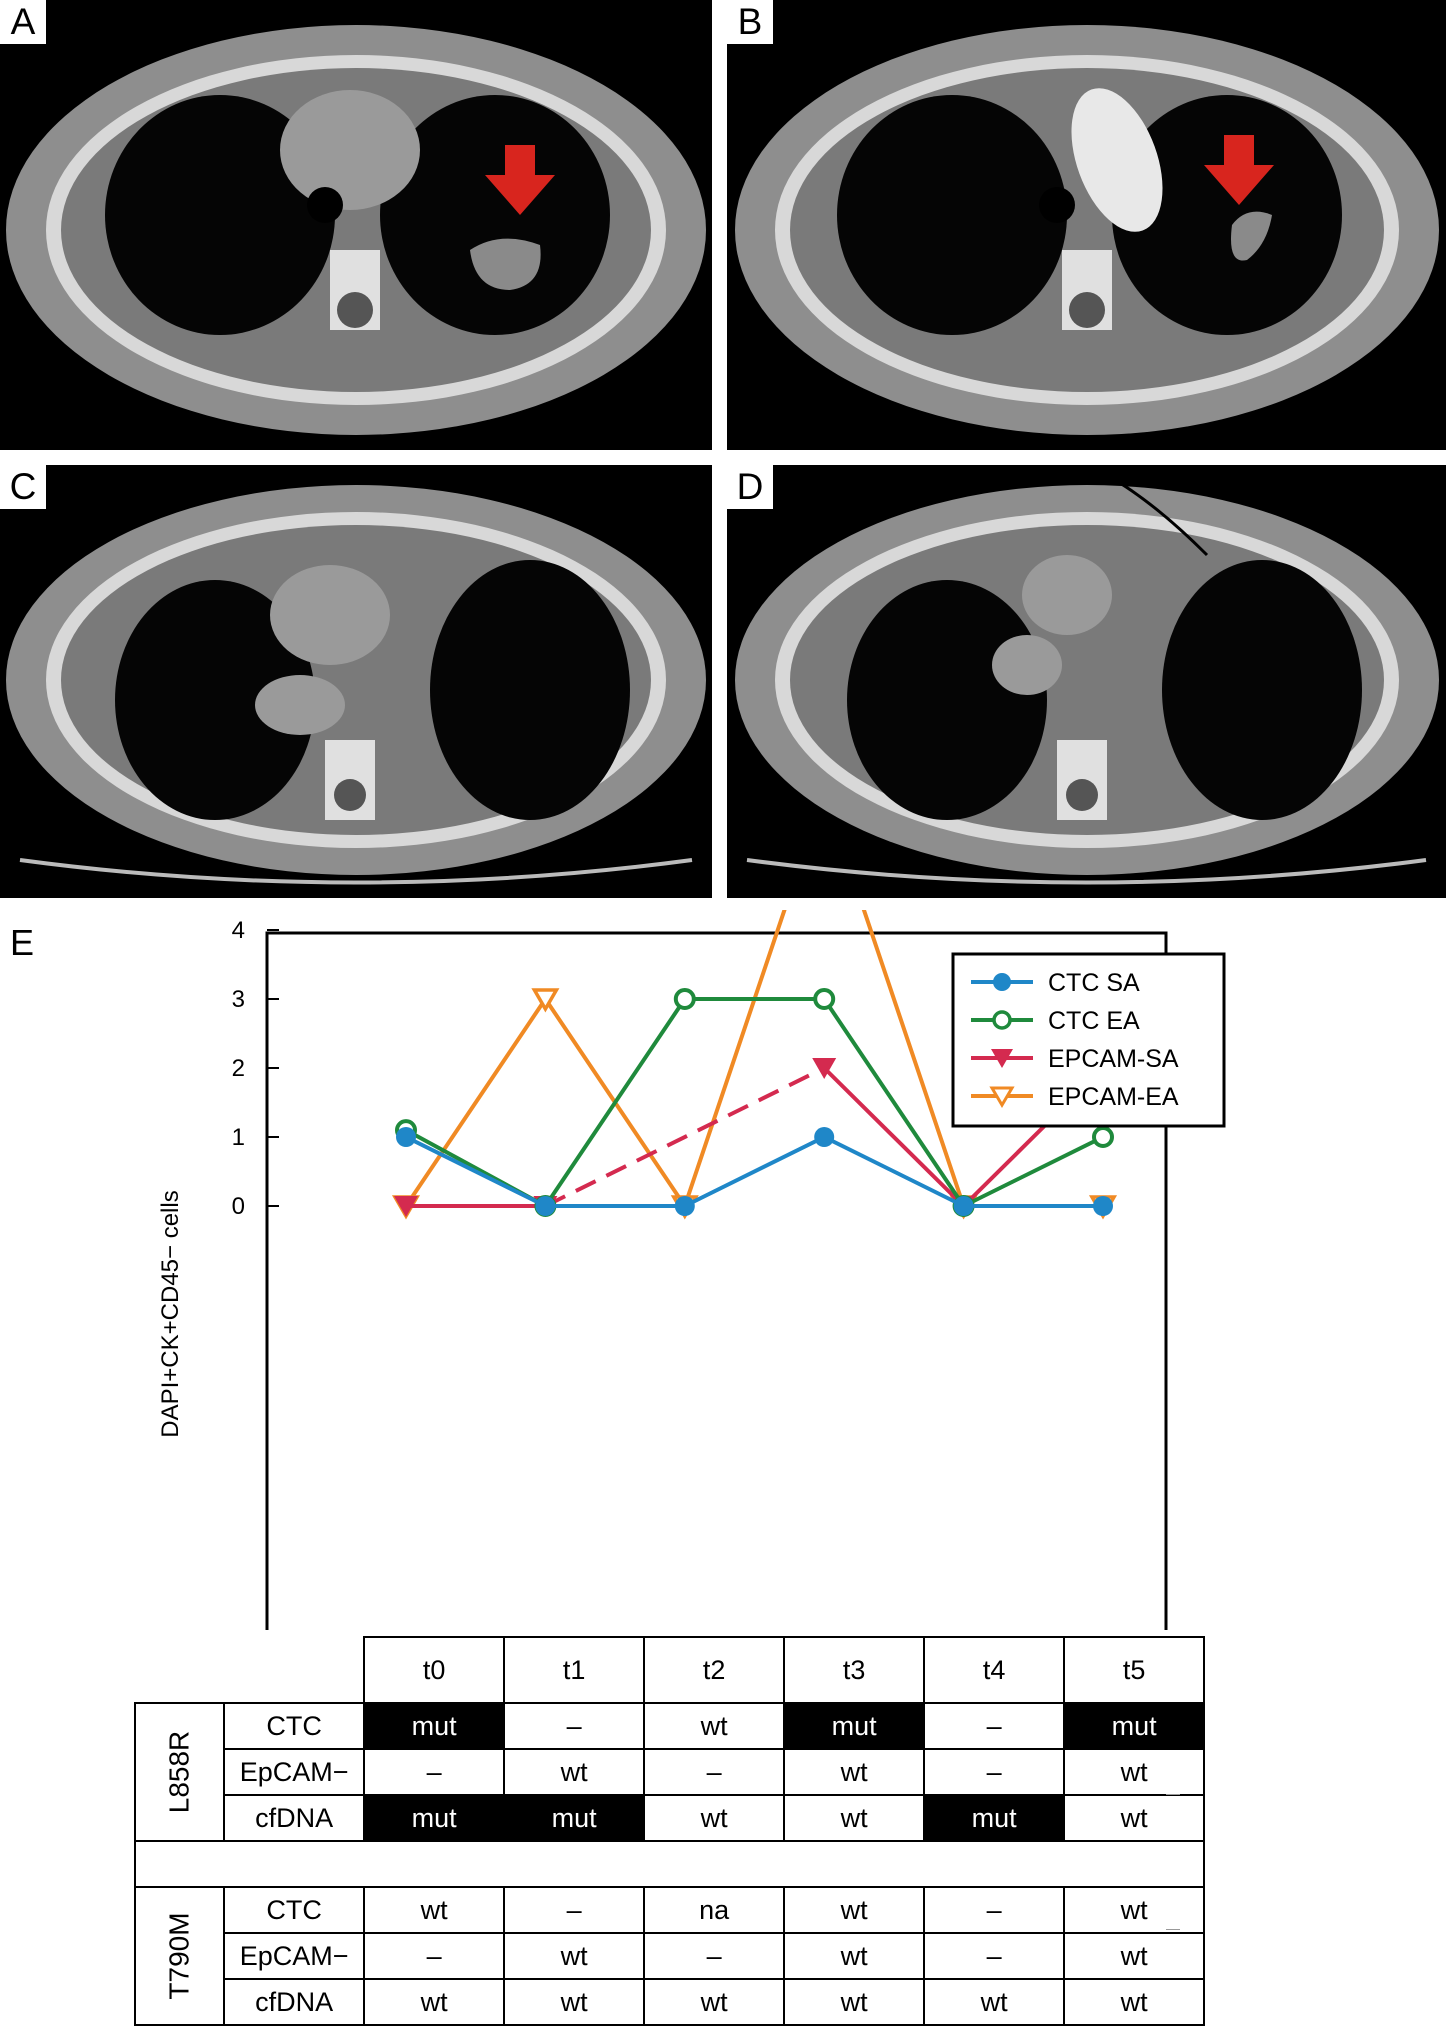 The width and height of the screenshot is (1446, 2026). I want to click on gene-label: T790M, so click(179, 1956).